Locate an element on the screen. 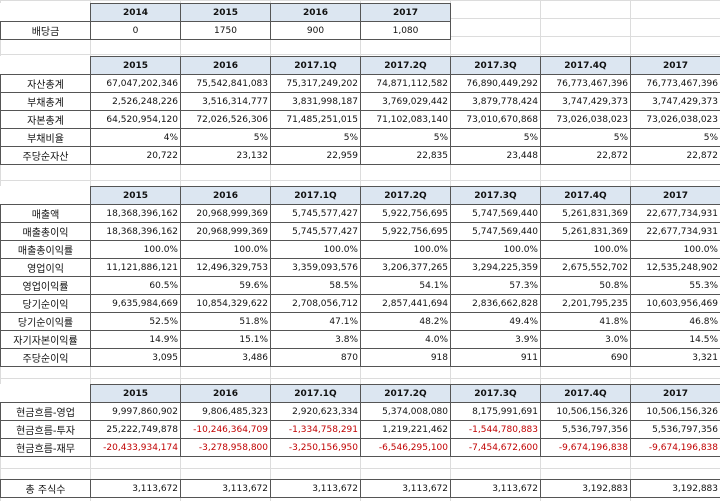  value-cell: 71,485,251,015 is located at coordinates (315, 119).